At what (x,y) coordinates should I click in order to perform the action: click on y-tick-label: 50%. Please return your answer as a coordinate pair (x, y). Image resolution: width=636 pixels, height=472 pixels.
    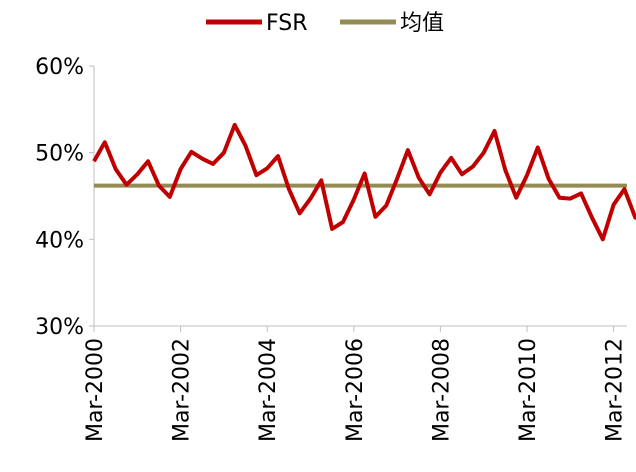
    Looking at the image, I should click on (59, 154).